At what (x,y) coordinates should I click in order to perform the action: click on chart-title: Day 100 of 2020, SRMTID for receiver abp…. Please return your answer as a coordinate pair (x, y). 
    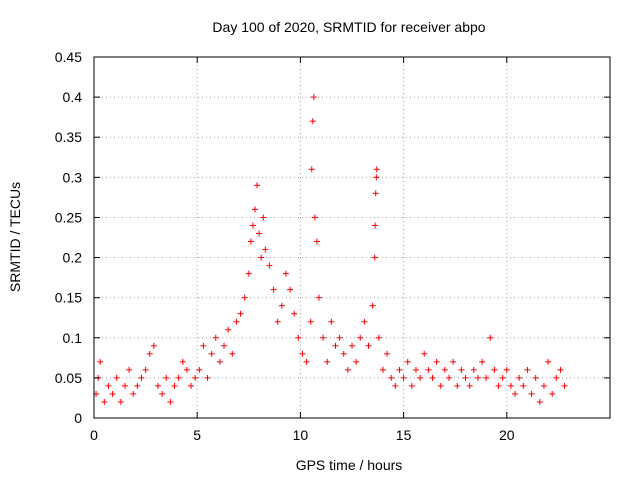
    Looking at the image, I should click on (348, 27).